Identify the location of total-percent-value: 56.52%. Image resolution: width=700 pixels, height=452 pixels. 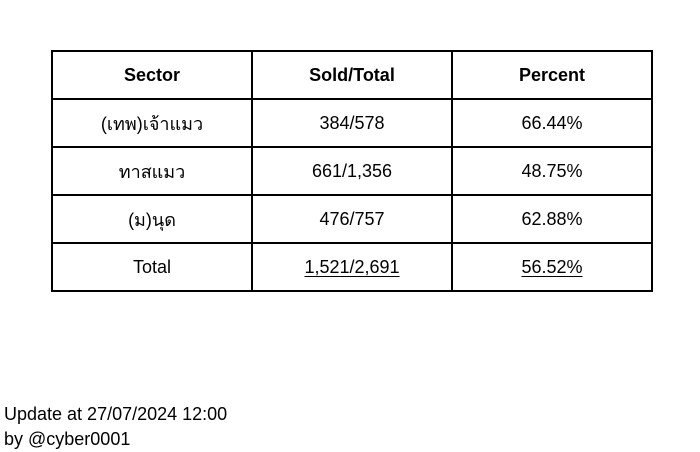
(552, 266).